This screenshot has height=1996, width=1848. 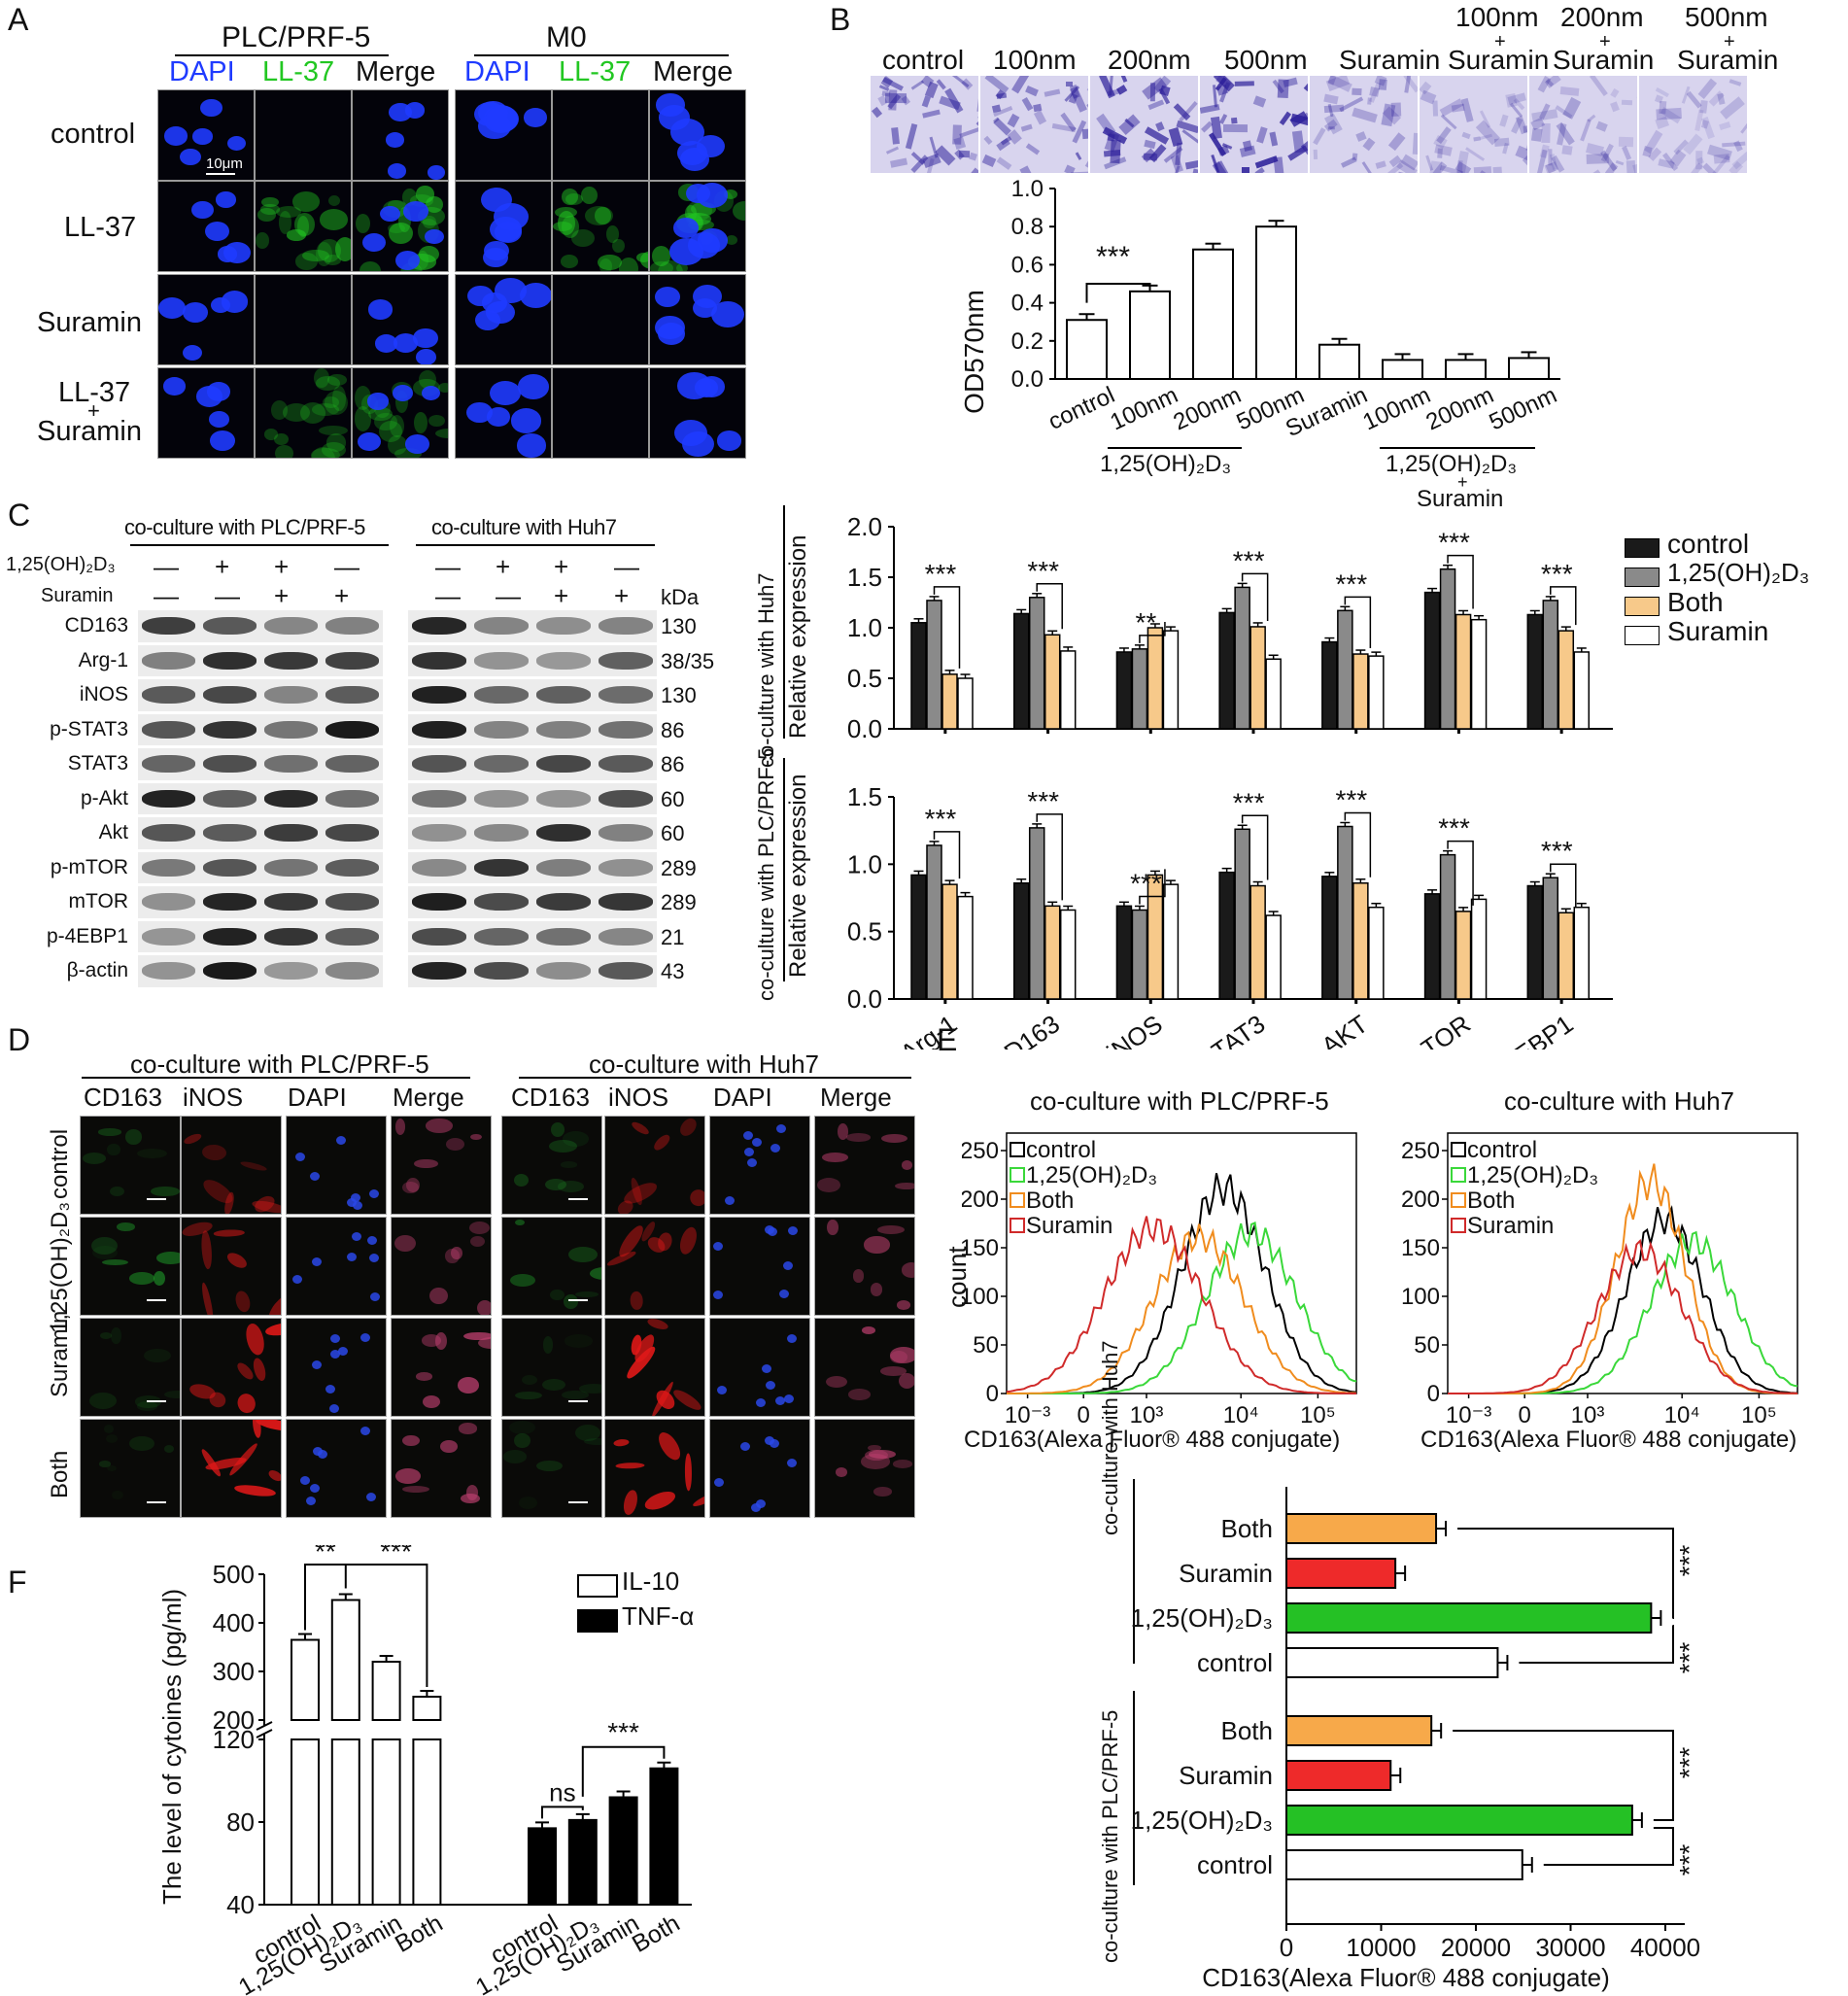 I want to click on panel-a-row-control: control, so click(x=93, y=134).